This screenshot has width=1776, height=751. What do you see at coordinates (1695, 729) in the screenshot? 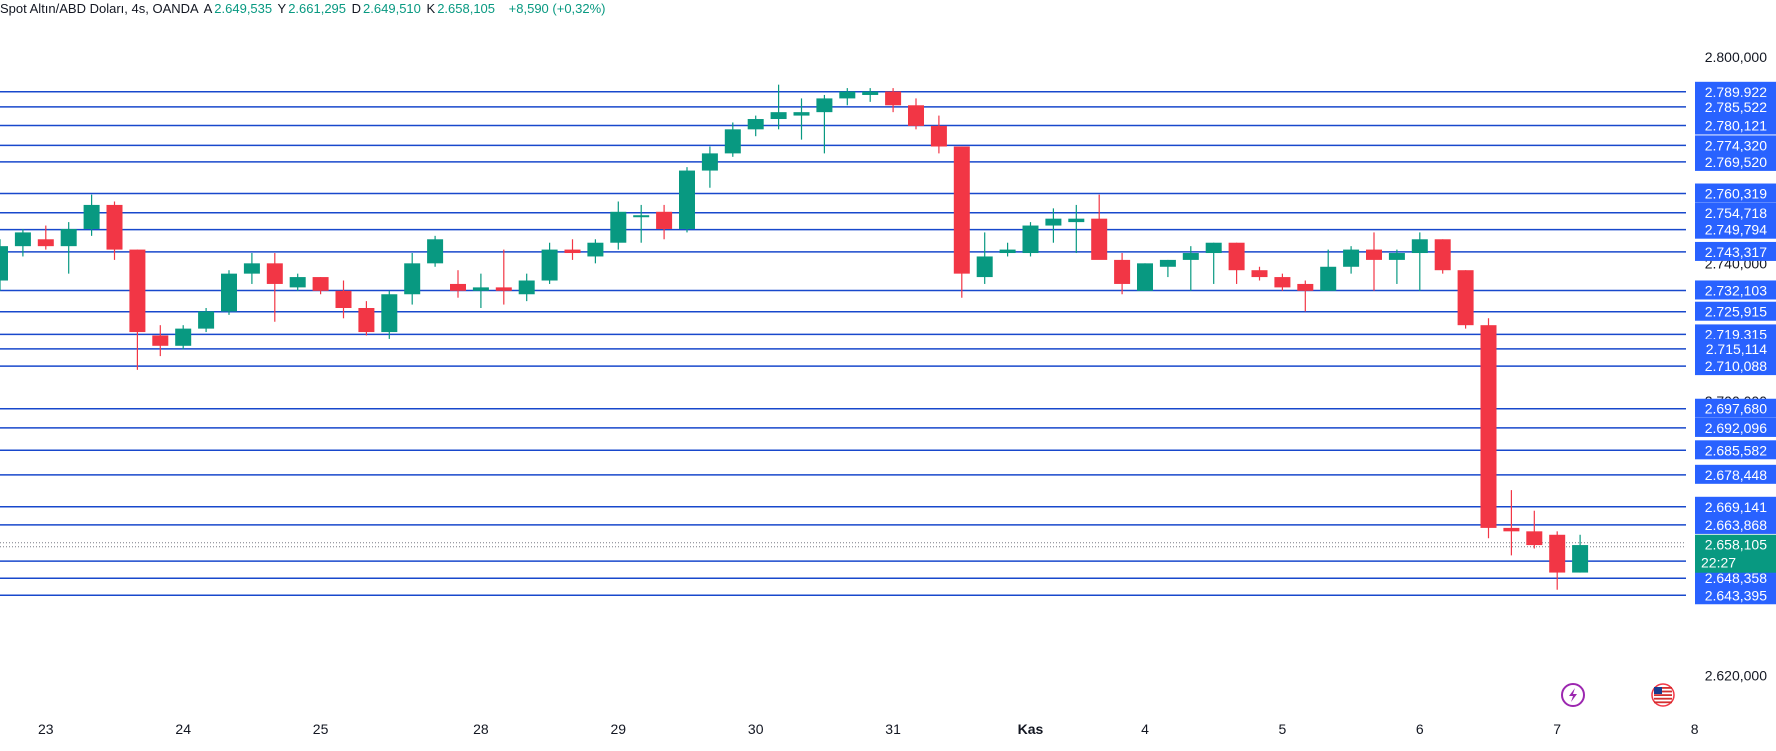
I see `x-axis-tick-label: 8` at bounding box center [1695, 729].